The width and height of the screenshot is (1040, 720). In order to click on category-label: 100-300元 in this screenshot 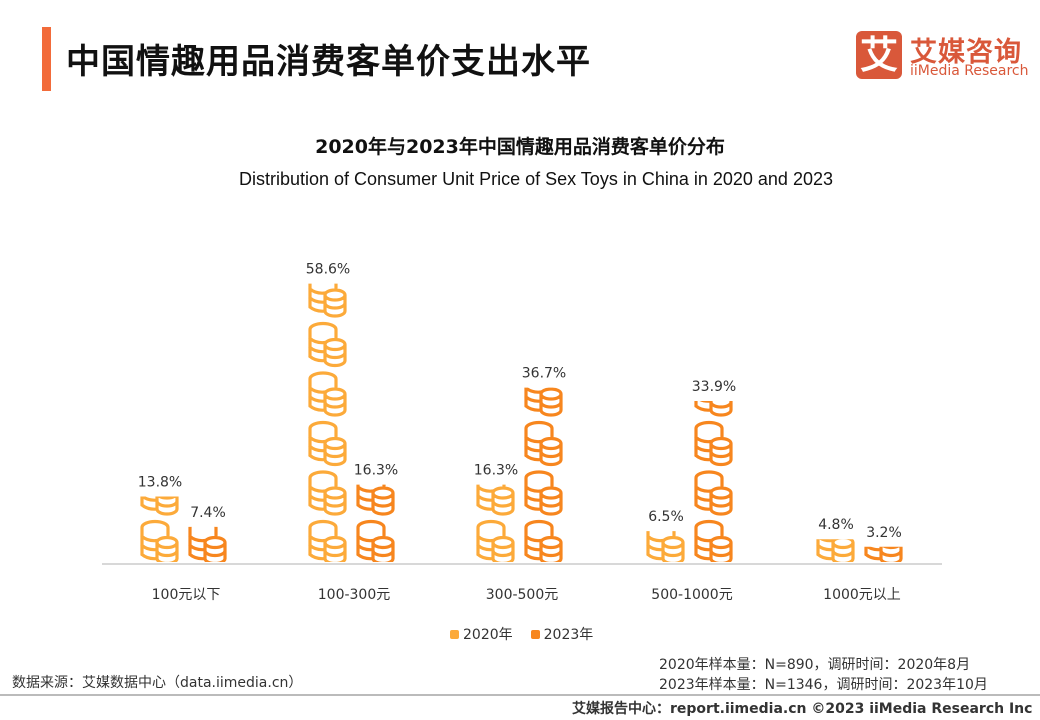, I will do `click(354, 595)`.